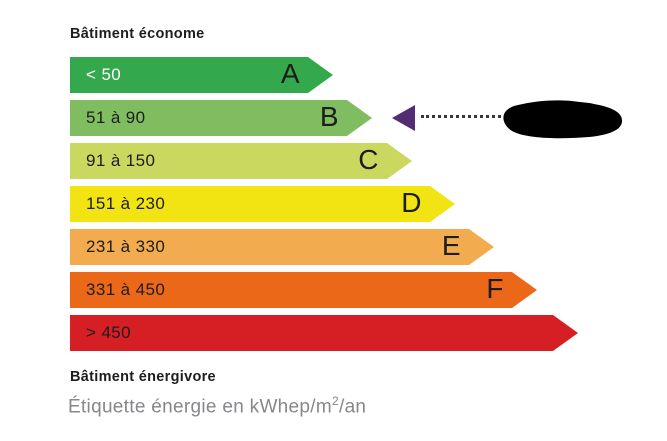  Describe the element at coordinates (137, 34) in the screenshot. I see `economical-building-label: Bâtiment économe` at that location.